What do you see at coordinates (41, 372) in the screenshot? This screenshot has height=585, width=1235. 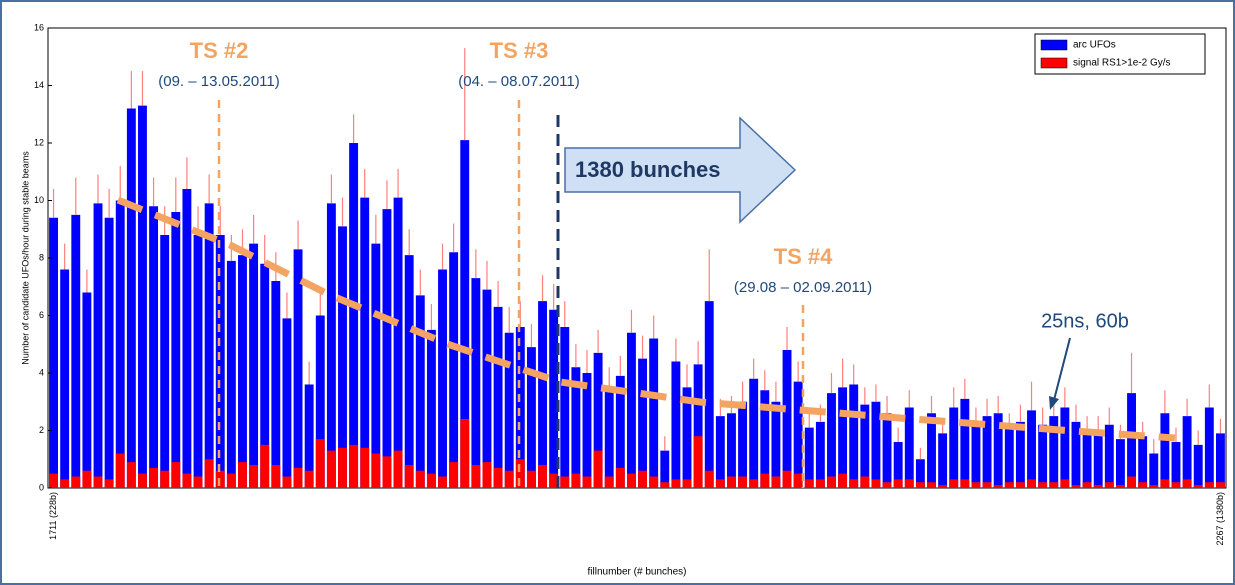 I see `y-tick-label: 4` at bounding box center [41, 372].